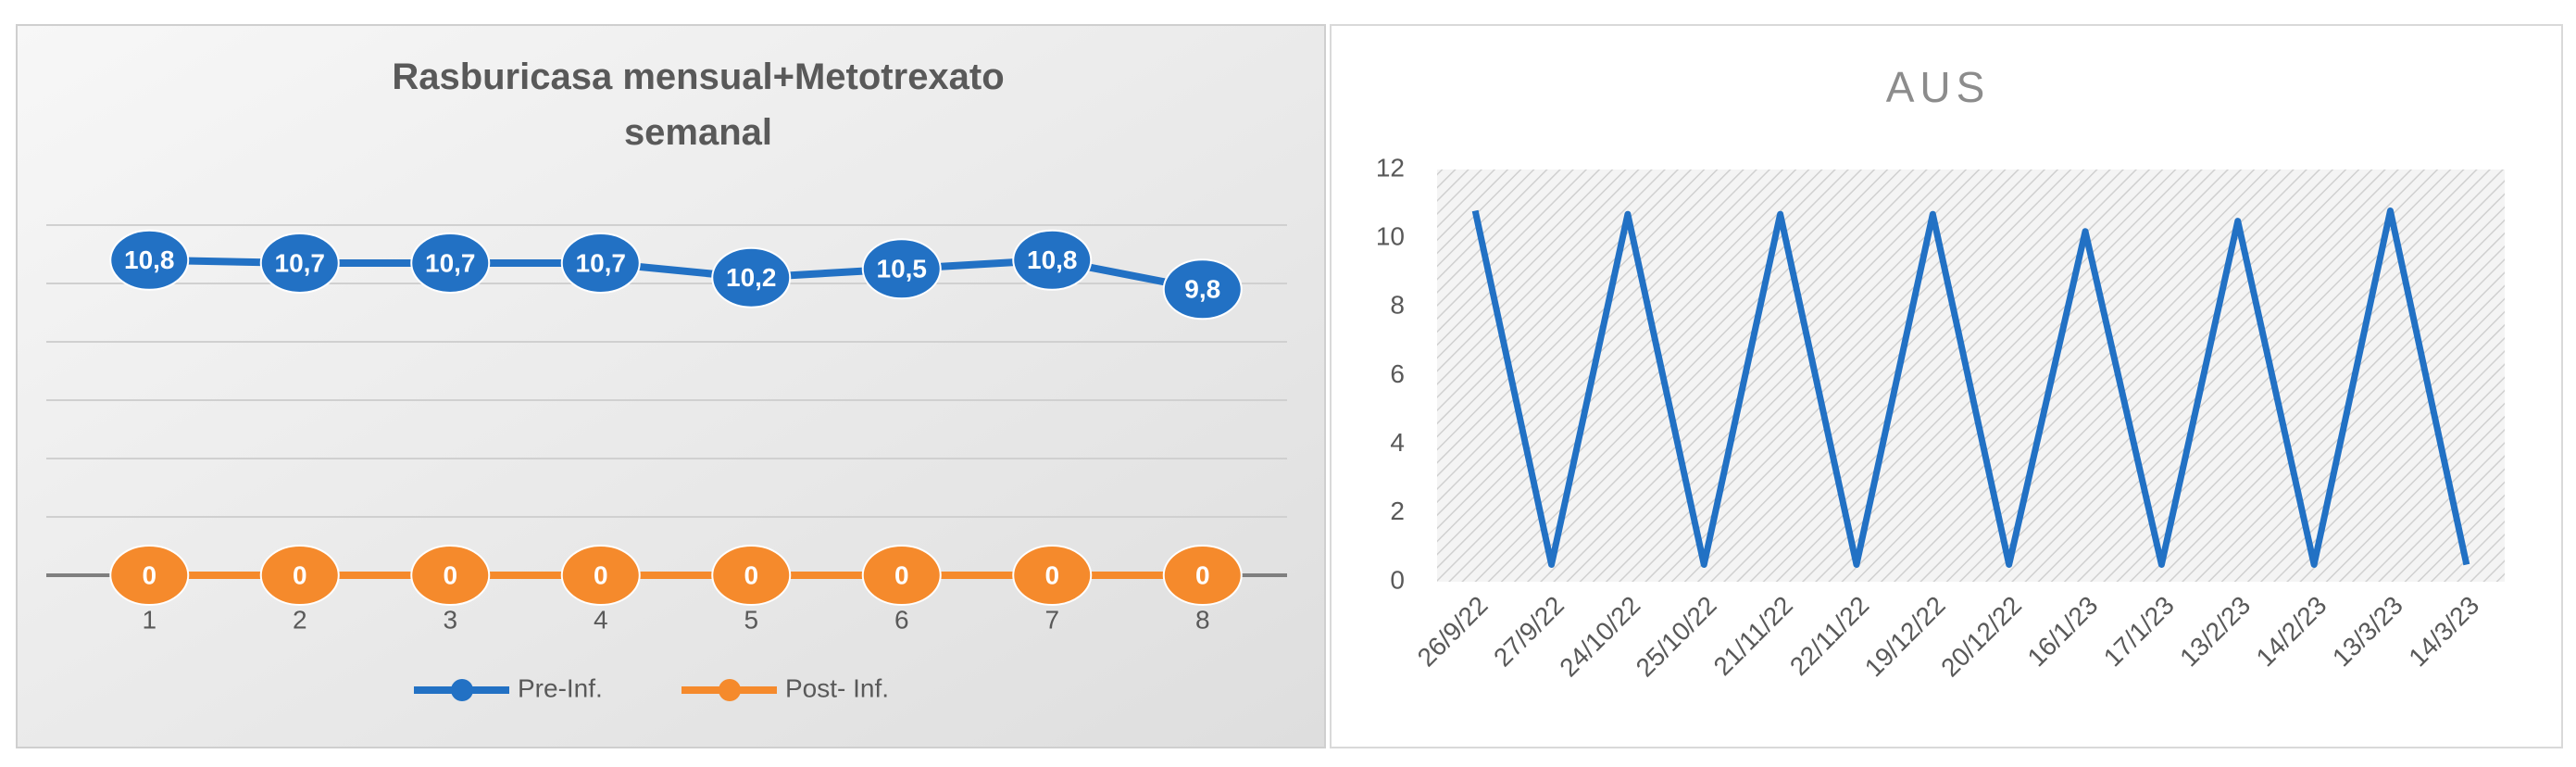  Describe the element at coordinates (450, 619) in the screenshot. I see `x-tick-label: 3` at that location.